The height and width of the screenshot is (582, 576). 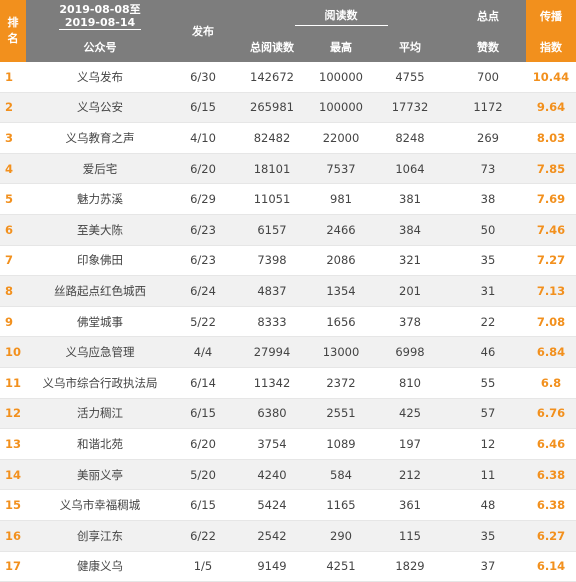 I want to click on likes-cell: 269, so click(x=488, y=138).